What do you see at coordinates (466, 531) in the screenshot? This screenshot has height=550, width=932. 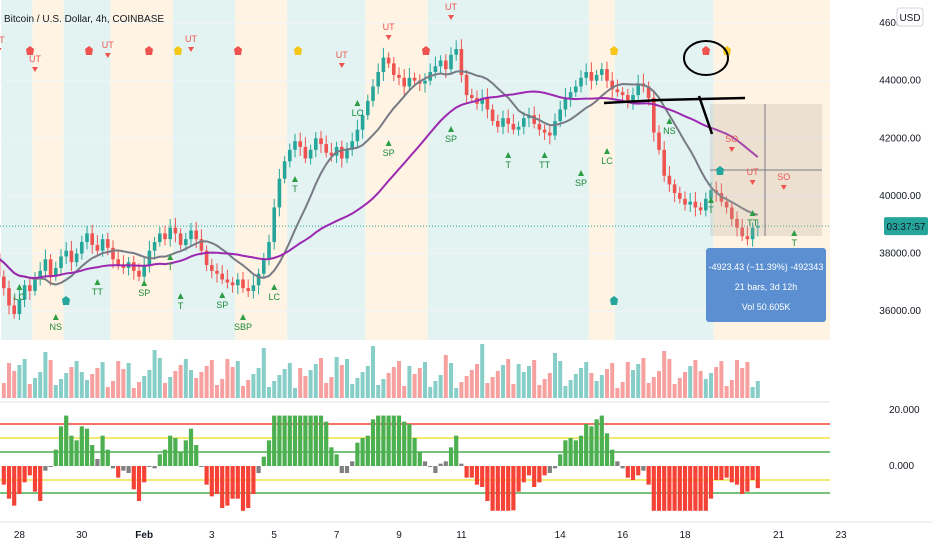 I see `time-axis: 28 30 Feb 3 5 7 9 11 14 16 18 21 23` at bounding box center [466, 531].